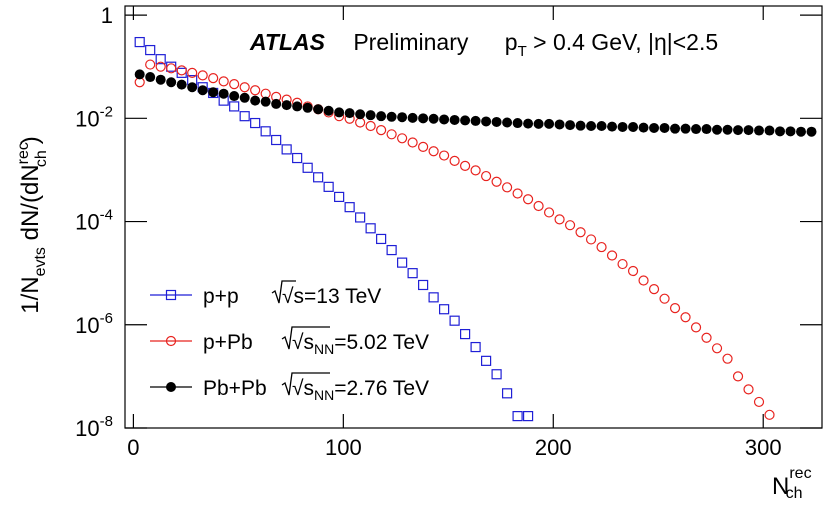  What do you see at coordinates (331, 296) in the screenshot?
I see `legend-energy: √s=13 TeV` at bounding box center [331, 296].